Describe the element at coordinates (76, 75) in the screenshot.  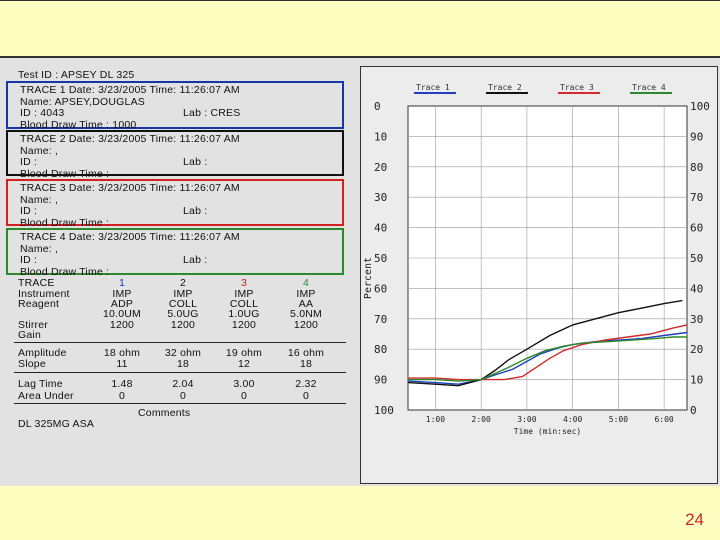
I see `test-id: Test ID : APSEY DL 325` at that location.